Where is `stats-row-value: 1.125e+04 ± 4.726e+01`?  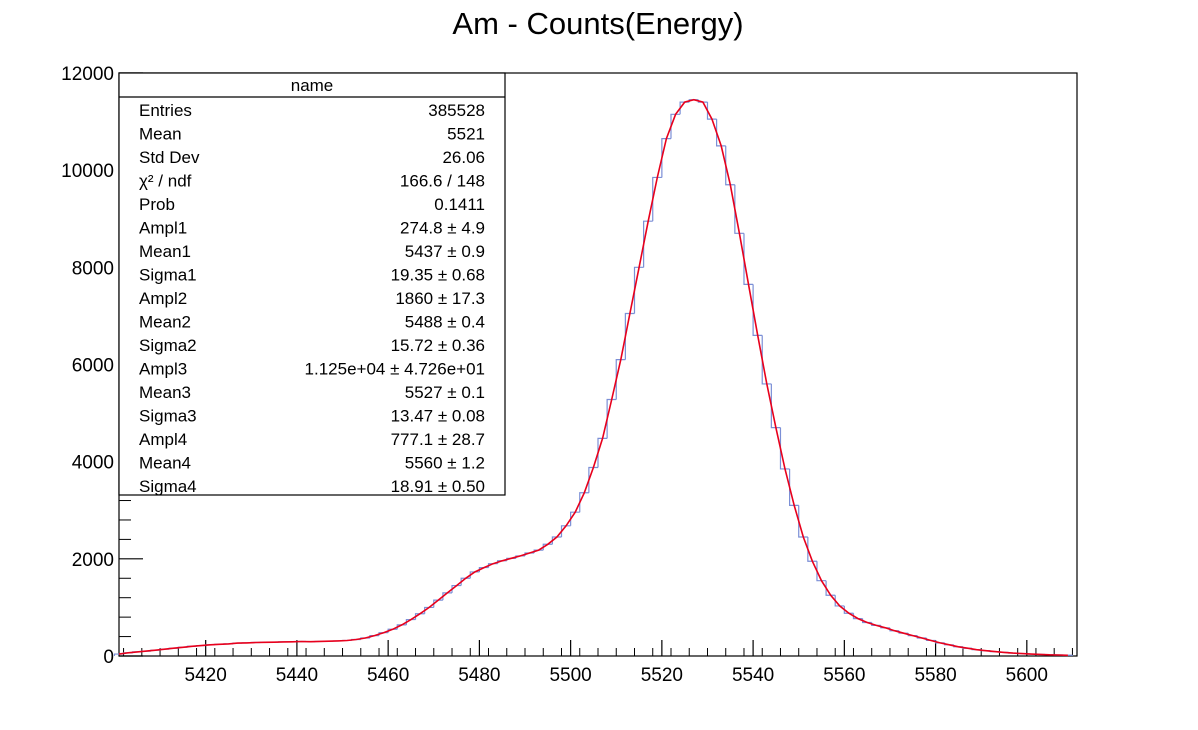
stats-row-value: 1.125e+04 ± 4.726e+01 is located at coordinates (395, 369).